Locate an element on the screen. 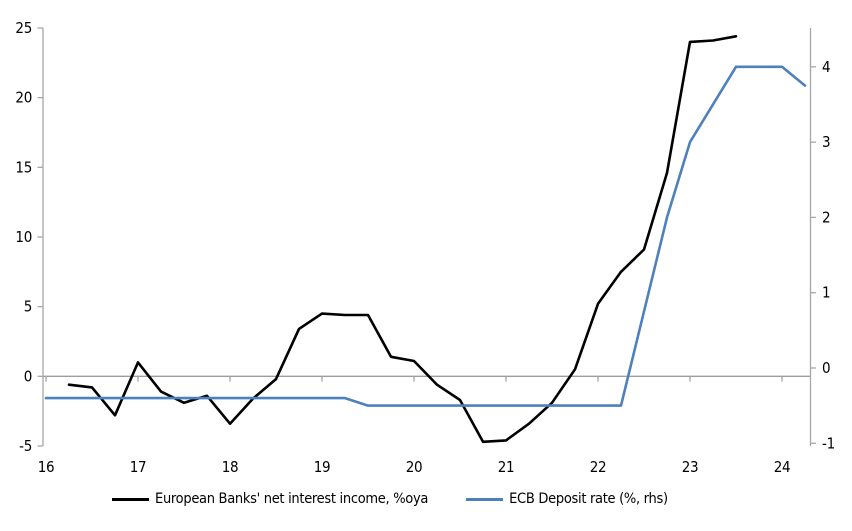 This screenshot has width=852, height=531. left-axis-tick-label: -5 is located at coordinates (25, 446).